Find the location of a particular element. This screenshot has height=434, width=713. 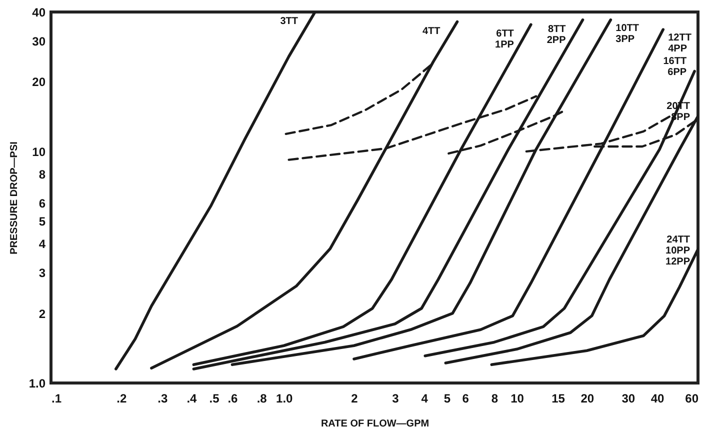

x-tick-label: .4 is located at coordinates (192, 399).